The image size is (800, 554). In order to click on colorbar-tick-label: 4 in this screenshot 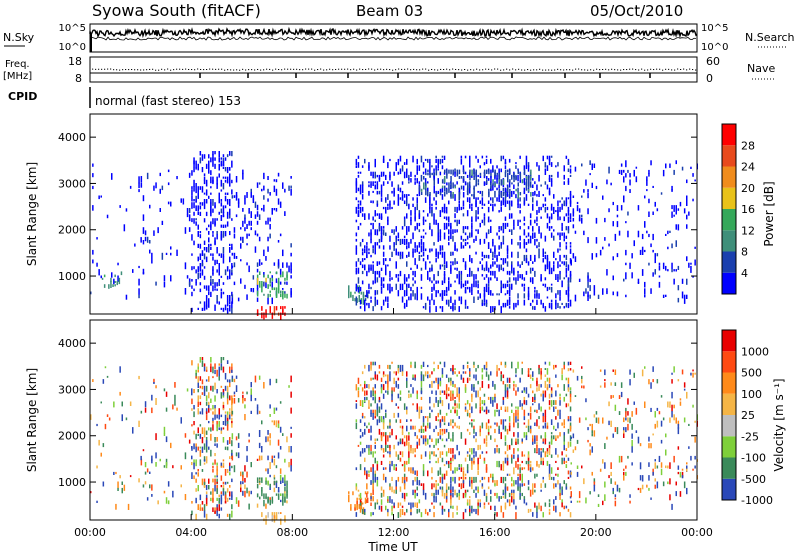, I will do `click(744, 273)`.